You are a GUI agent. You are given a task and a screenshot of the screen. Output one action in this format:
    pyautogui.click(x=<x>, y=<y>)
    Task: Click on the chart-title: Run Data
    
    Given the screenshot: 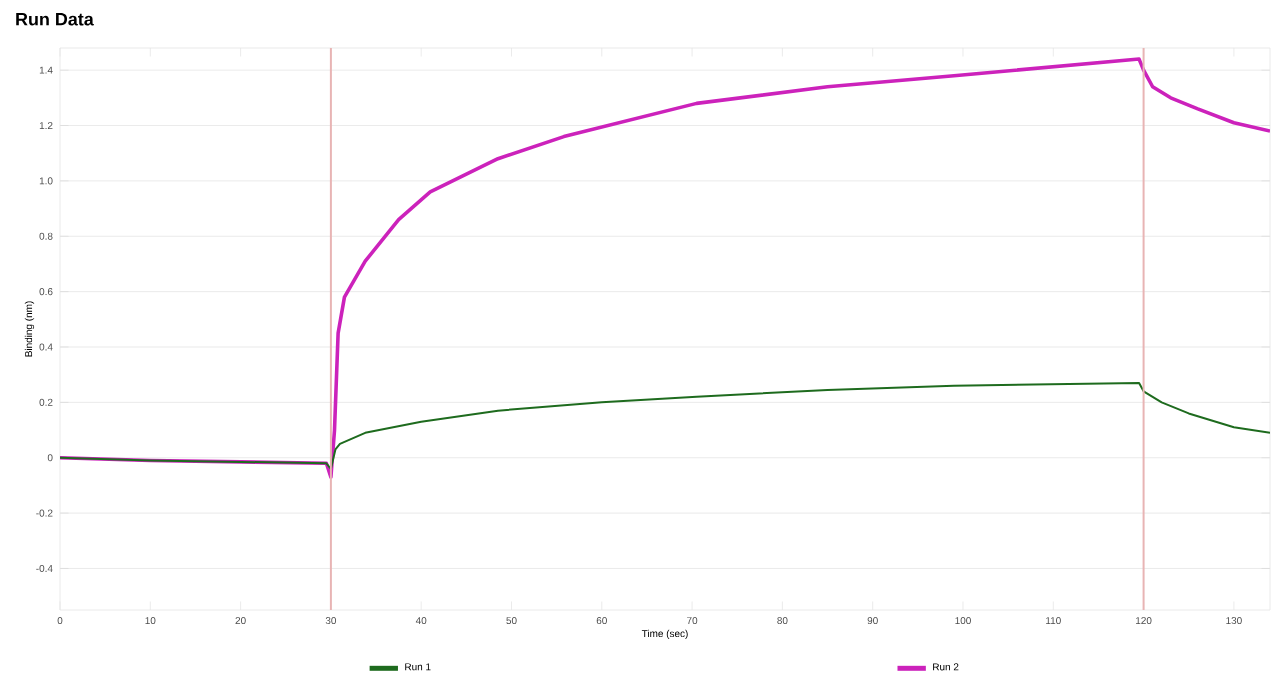 What is the action you would take?
    pyautogui.click(x=55, y=19)
    